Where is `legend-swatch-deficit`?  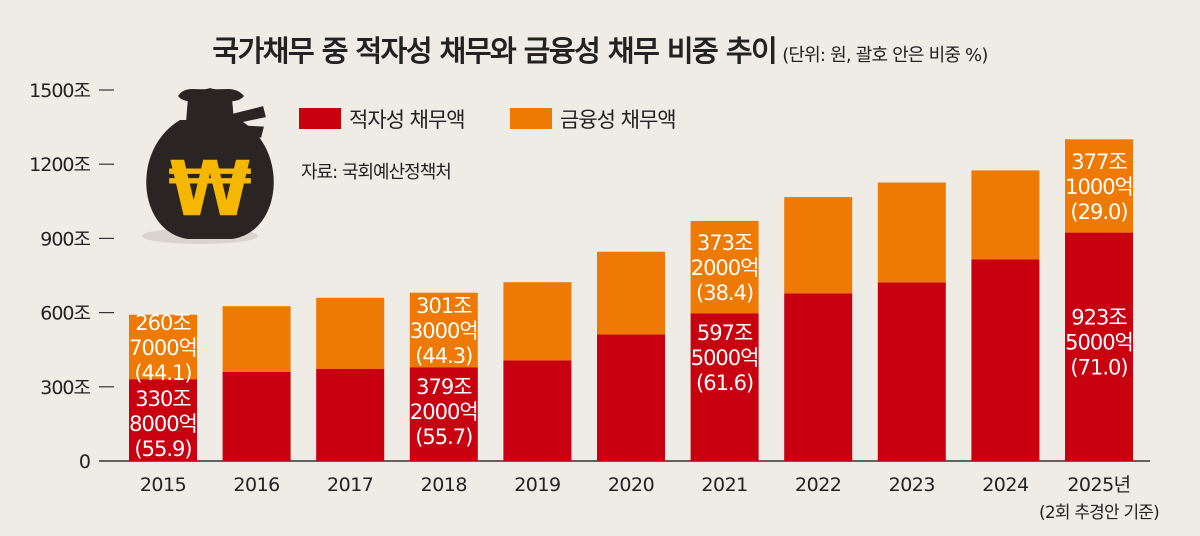 legend-swatch-deficit is located at coordinates (320, 118).